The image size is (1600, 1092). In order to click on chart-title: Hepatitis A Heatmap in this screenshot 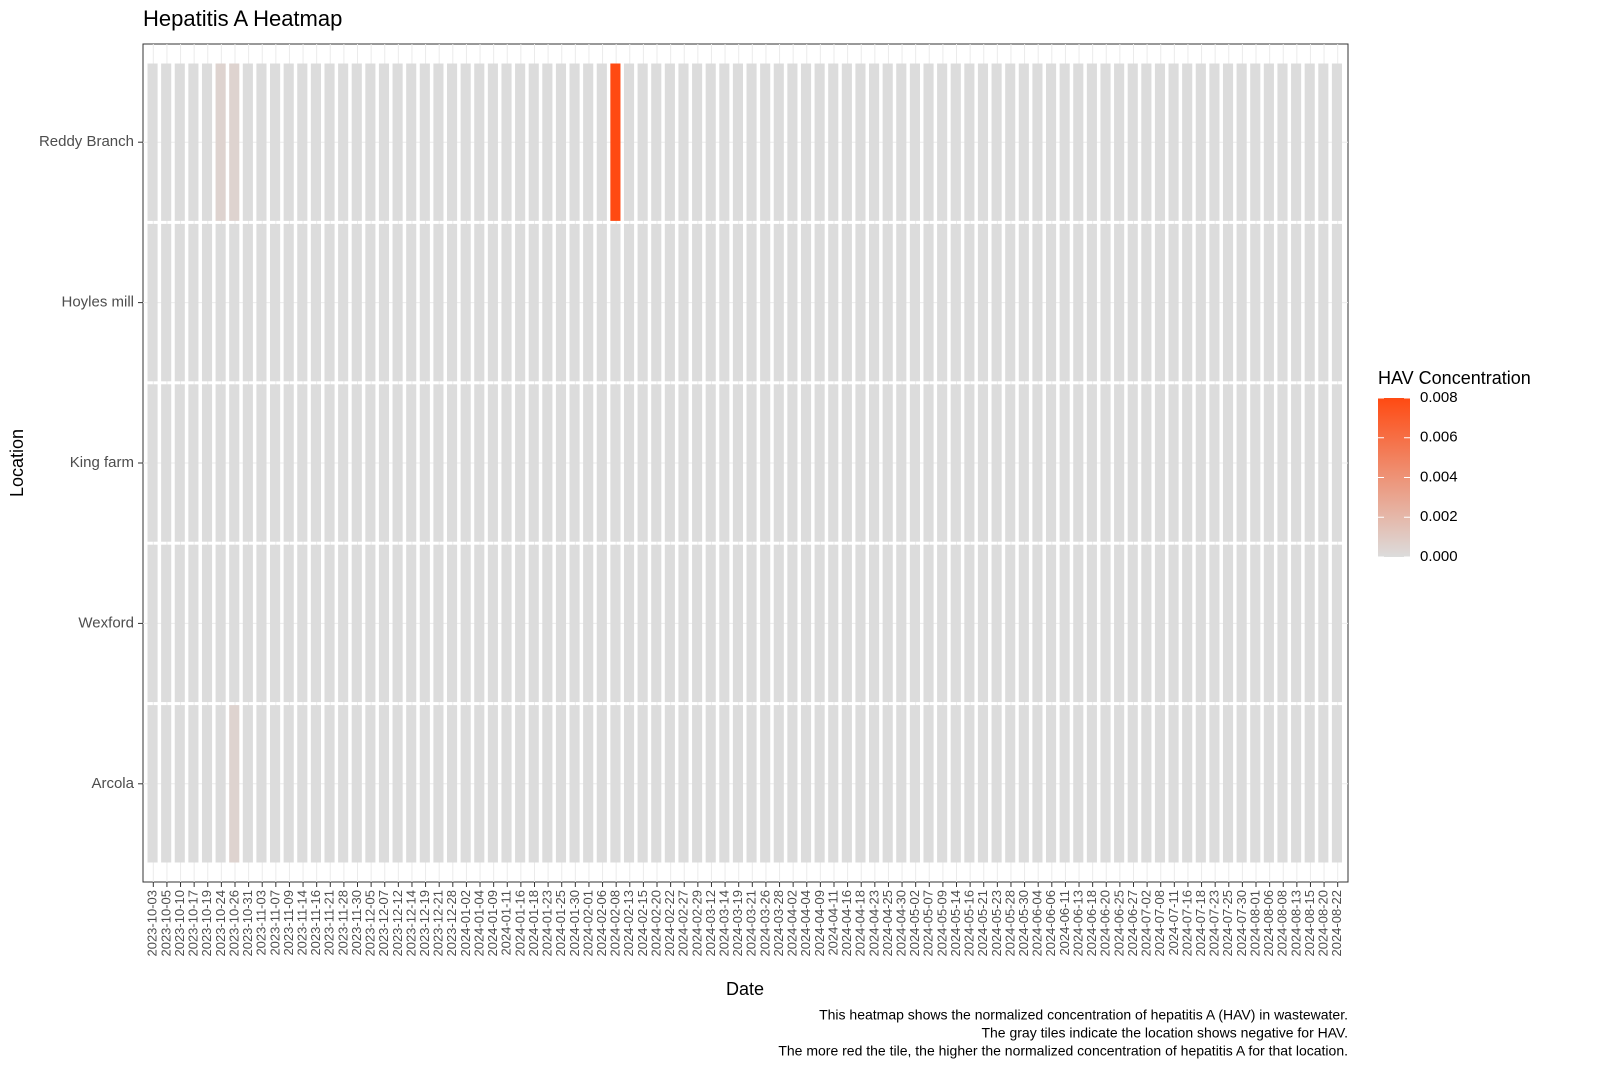, I will do `click(242, 18)`.